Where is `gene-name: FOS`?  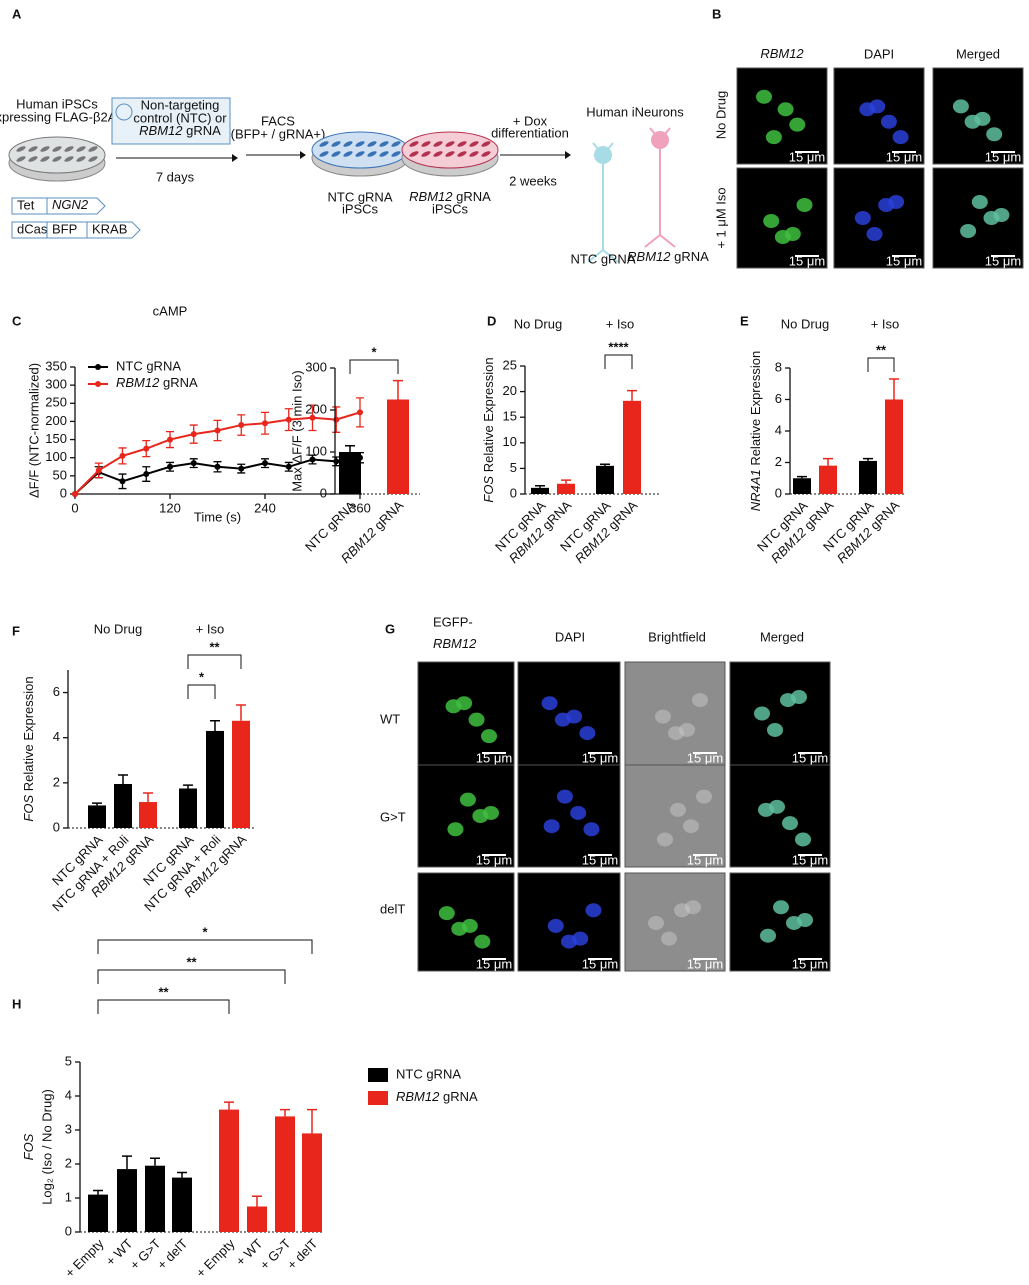
gene-name: FOS is located at coordinates (28, 808).